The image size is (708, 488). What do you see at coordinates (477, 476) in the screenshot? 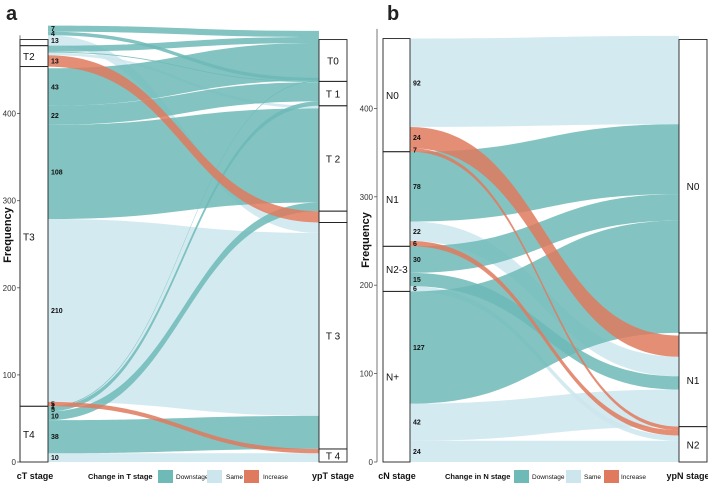
I see `panel-b-legend-title: Change in N stage` at bounding box center [477, 476].